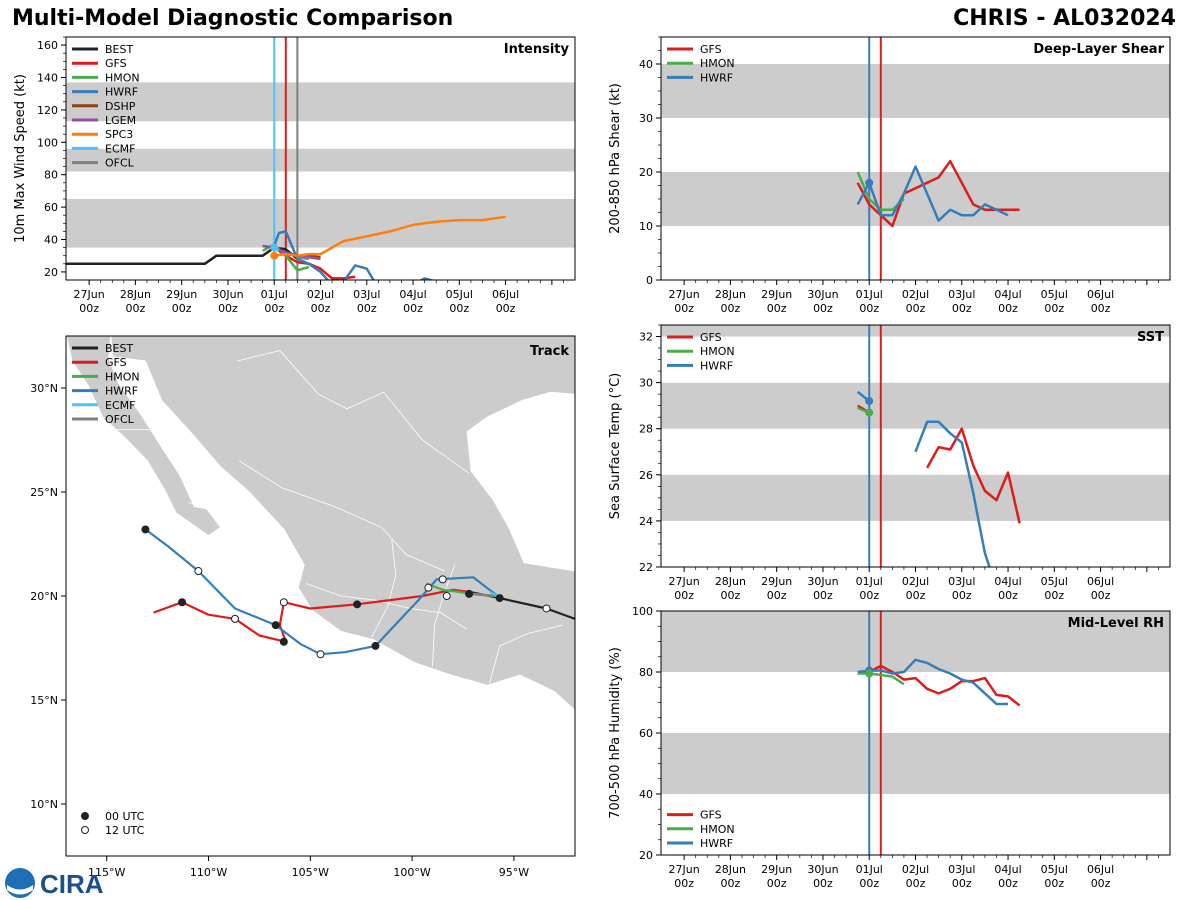 This screenshot has height=900, width=1200. Describe the element at coordinates (125, 830) in the screenshot. I see `marker-legend-label-1: 12 UTC` at that location.